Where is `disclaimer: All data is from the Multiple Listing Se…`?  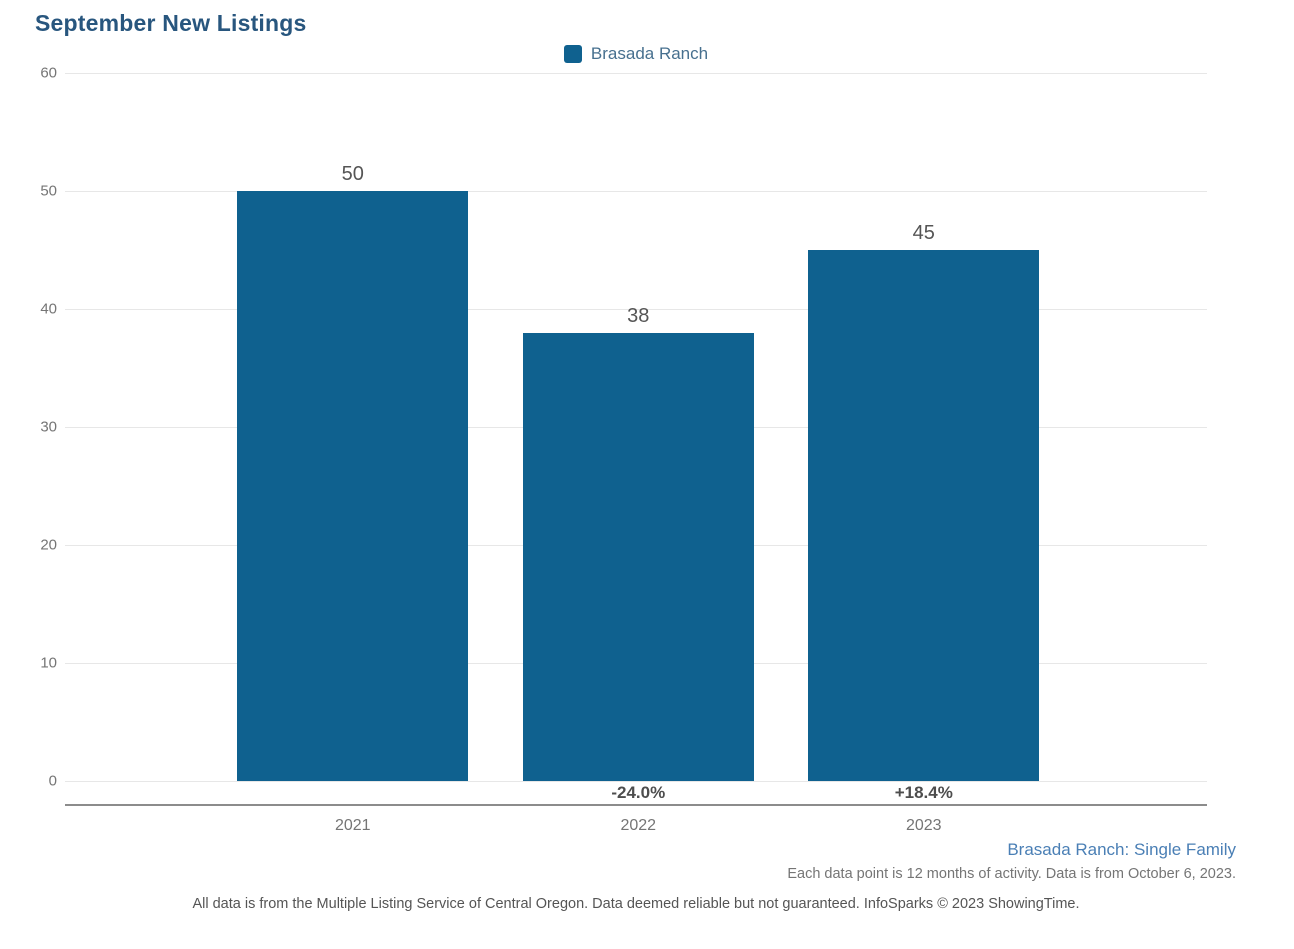
disclaimer: All data is from the Multiple Listing Se… is located at coordinates (636, 904).